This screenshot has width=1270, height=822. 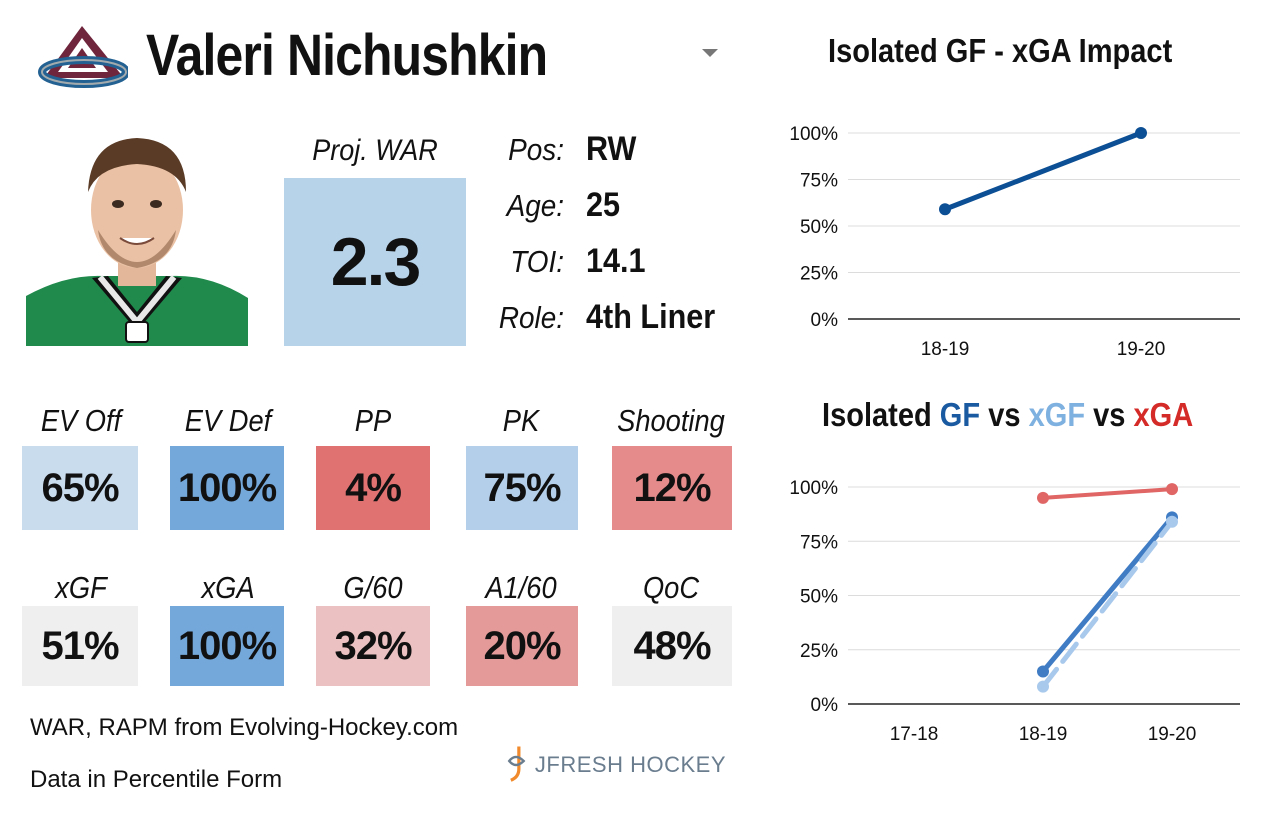 What do you see at coordinates (227, 646) in the screenshot?
I see `xga-value: 100%` at bounding box center [227, 646].